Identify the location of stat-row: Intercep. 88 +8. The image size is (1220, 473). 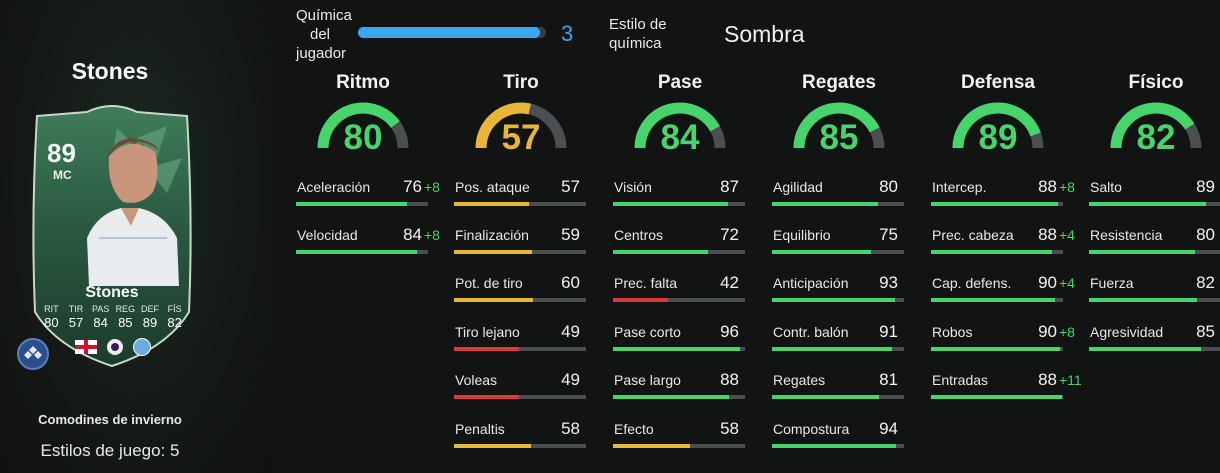
(1006, 202).